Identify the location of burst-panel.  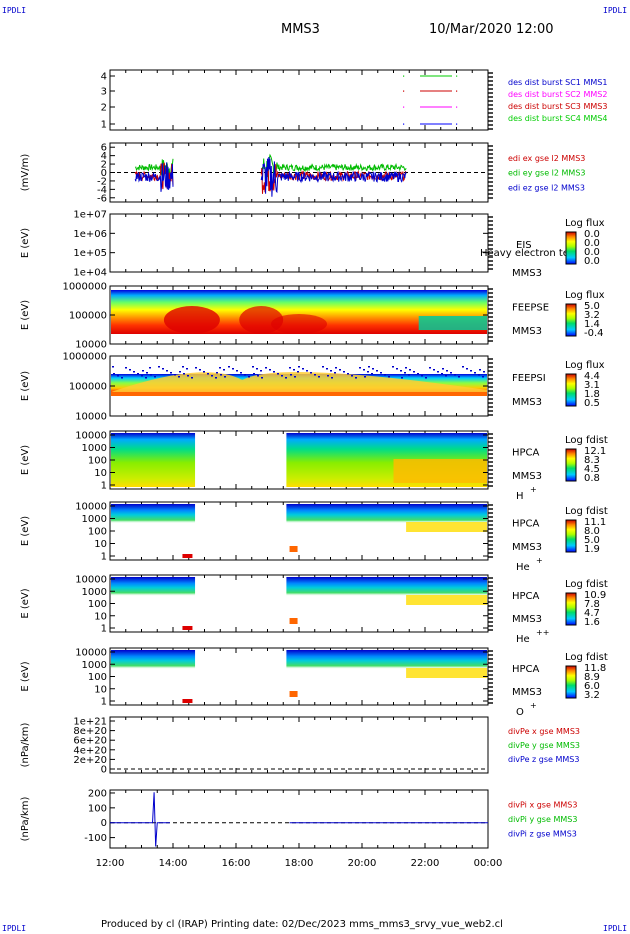
(299, 100).